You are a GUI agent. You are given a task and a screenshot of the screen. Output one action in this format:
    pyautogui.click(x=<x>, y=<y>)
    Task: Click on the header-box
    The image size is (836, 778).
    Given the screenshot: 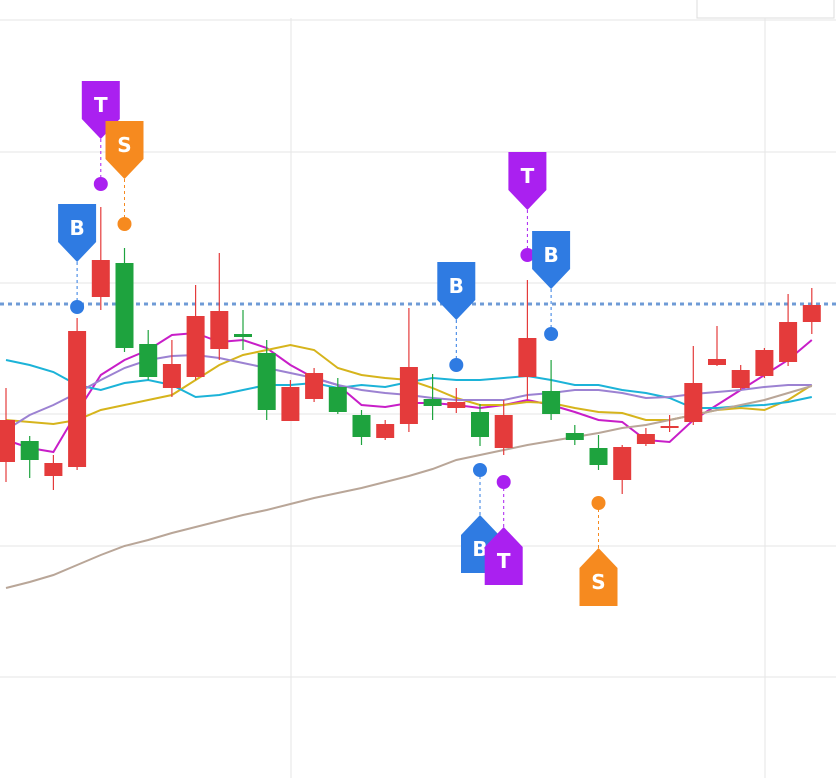 What is the action you would take?
    pyautogui.click(x=765, y=9)
    